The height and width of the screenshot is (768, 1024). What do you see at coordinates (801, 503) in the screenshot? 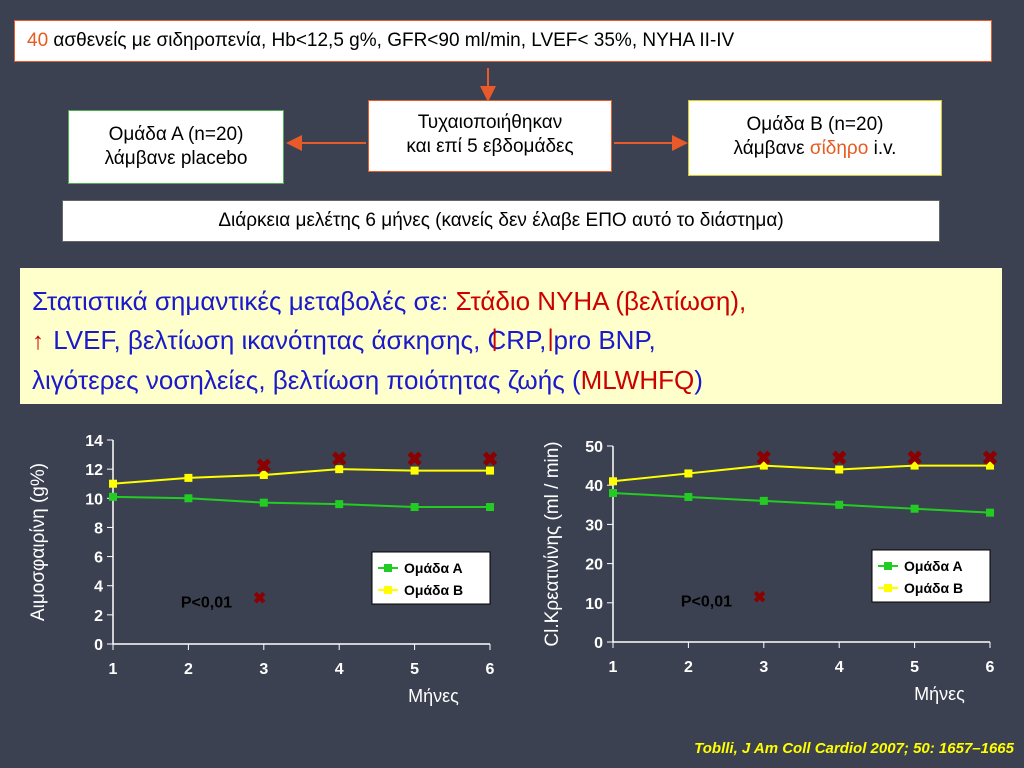
I see `series-line-a` at bounding box center [801, 503].